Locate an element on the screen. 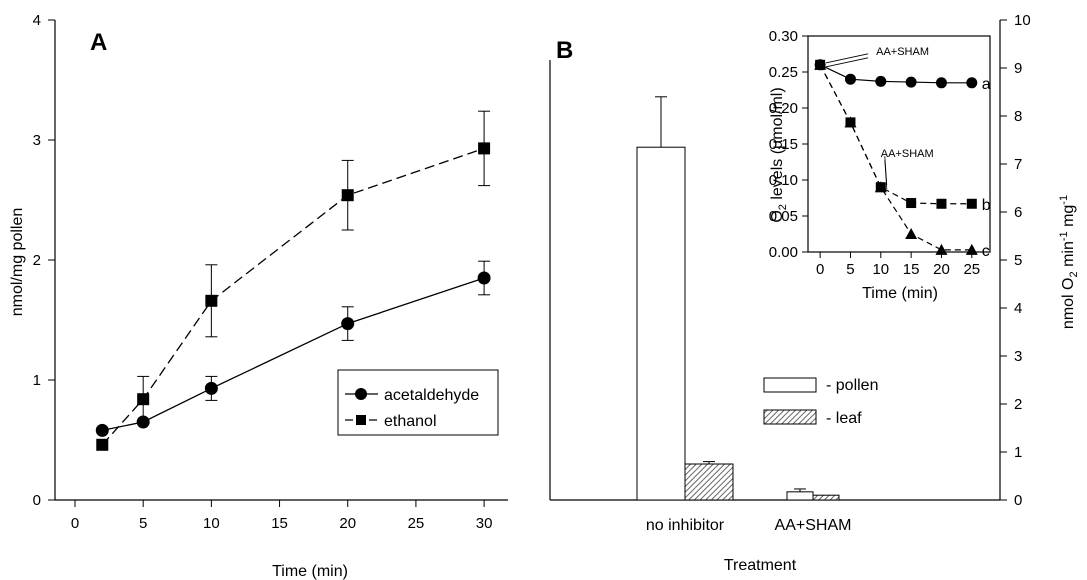  inset-x-axis-label: Time (min) is located at coordinates (900, 293).